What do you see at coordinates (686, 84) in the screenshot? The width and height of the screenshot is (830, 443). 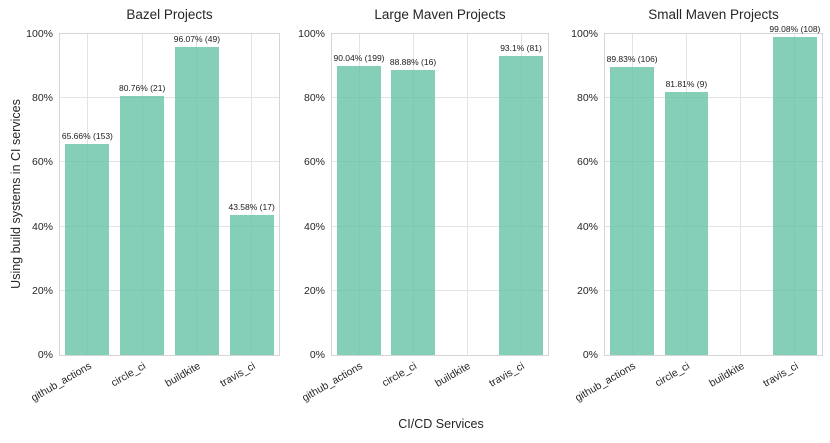 I see `bar-value-label: 81.81% (9)` at bounding box center [686, 84].